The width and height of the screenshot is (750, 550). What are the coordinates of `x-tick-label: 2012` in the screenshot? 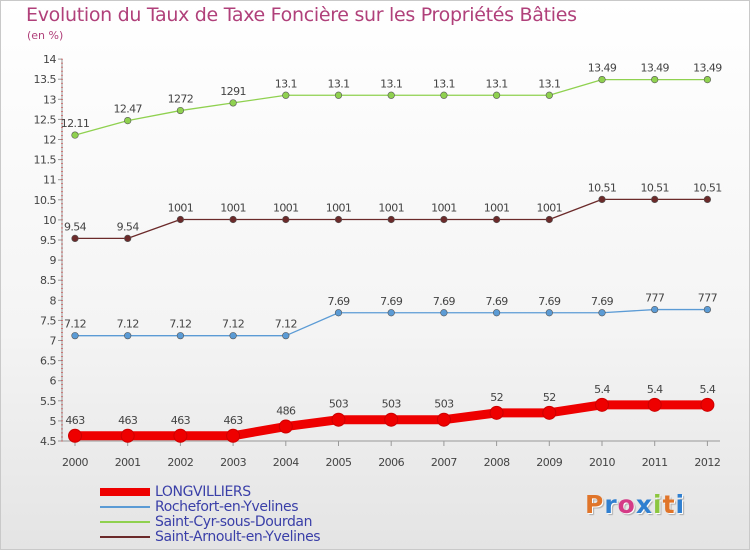 It's located at (707, 462).